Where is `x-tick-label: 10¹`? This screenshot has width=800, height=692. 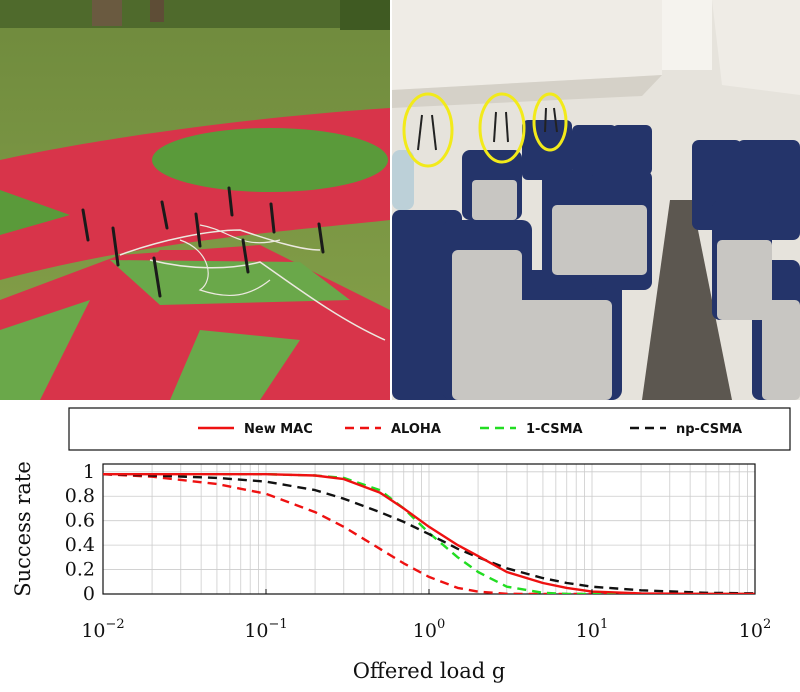 x-tick-label: 10¹ is located at coordinates (592, 629).